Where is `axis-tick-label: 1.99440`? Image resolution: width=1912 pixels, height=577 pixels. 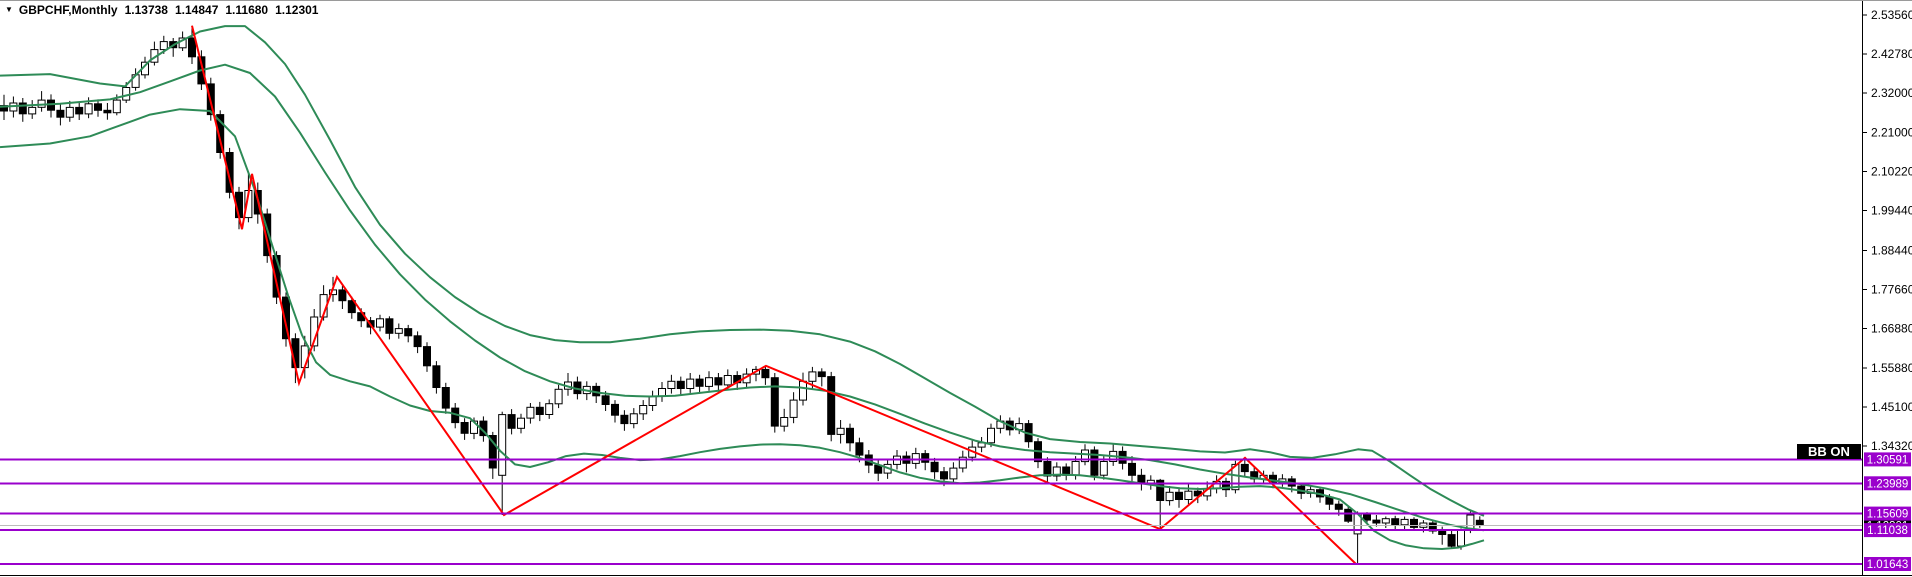 axis-tick-label: 1.99440 is located at coordinates (1891, 211).